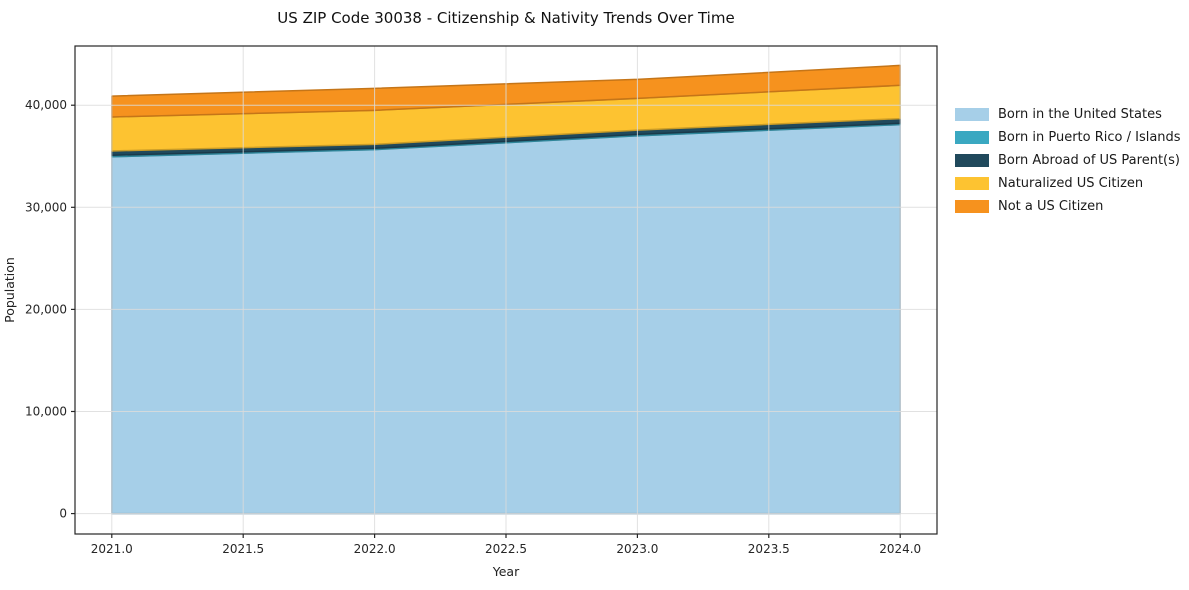 The height and width of the screenshot is (590, 1189). I want to click on x-tick-label: 2023.0, so click(637, 549).